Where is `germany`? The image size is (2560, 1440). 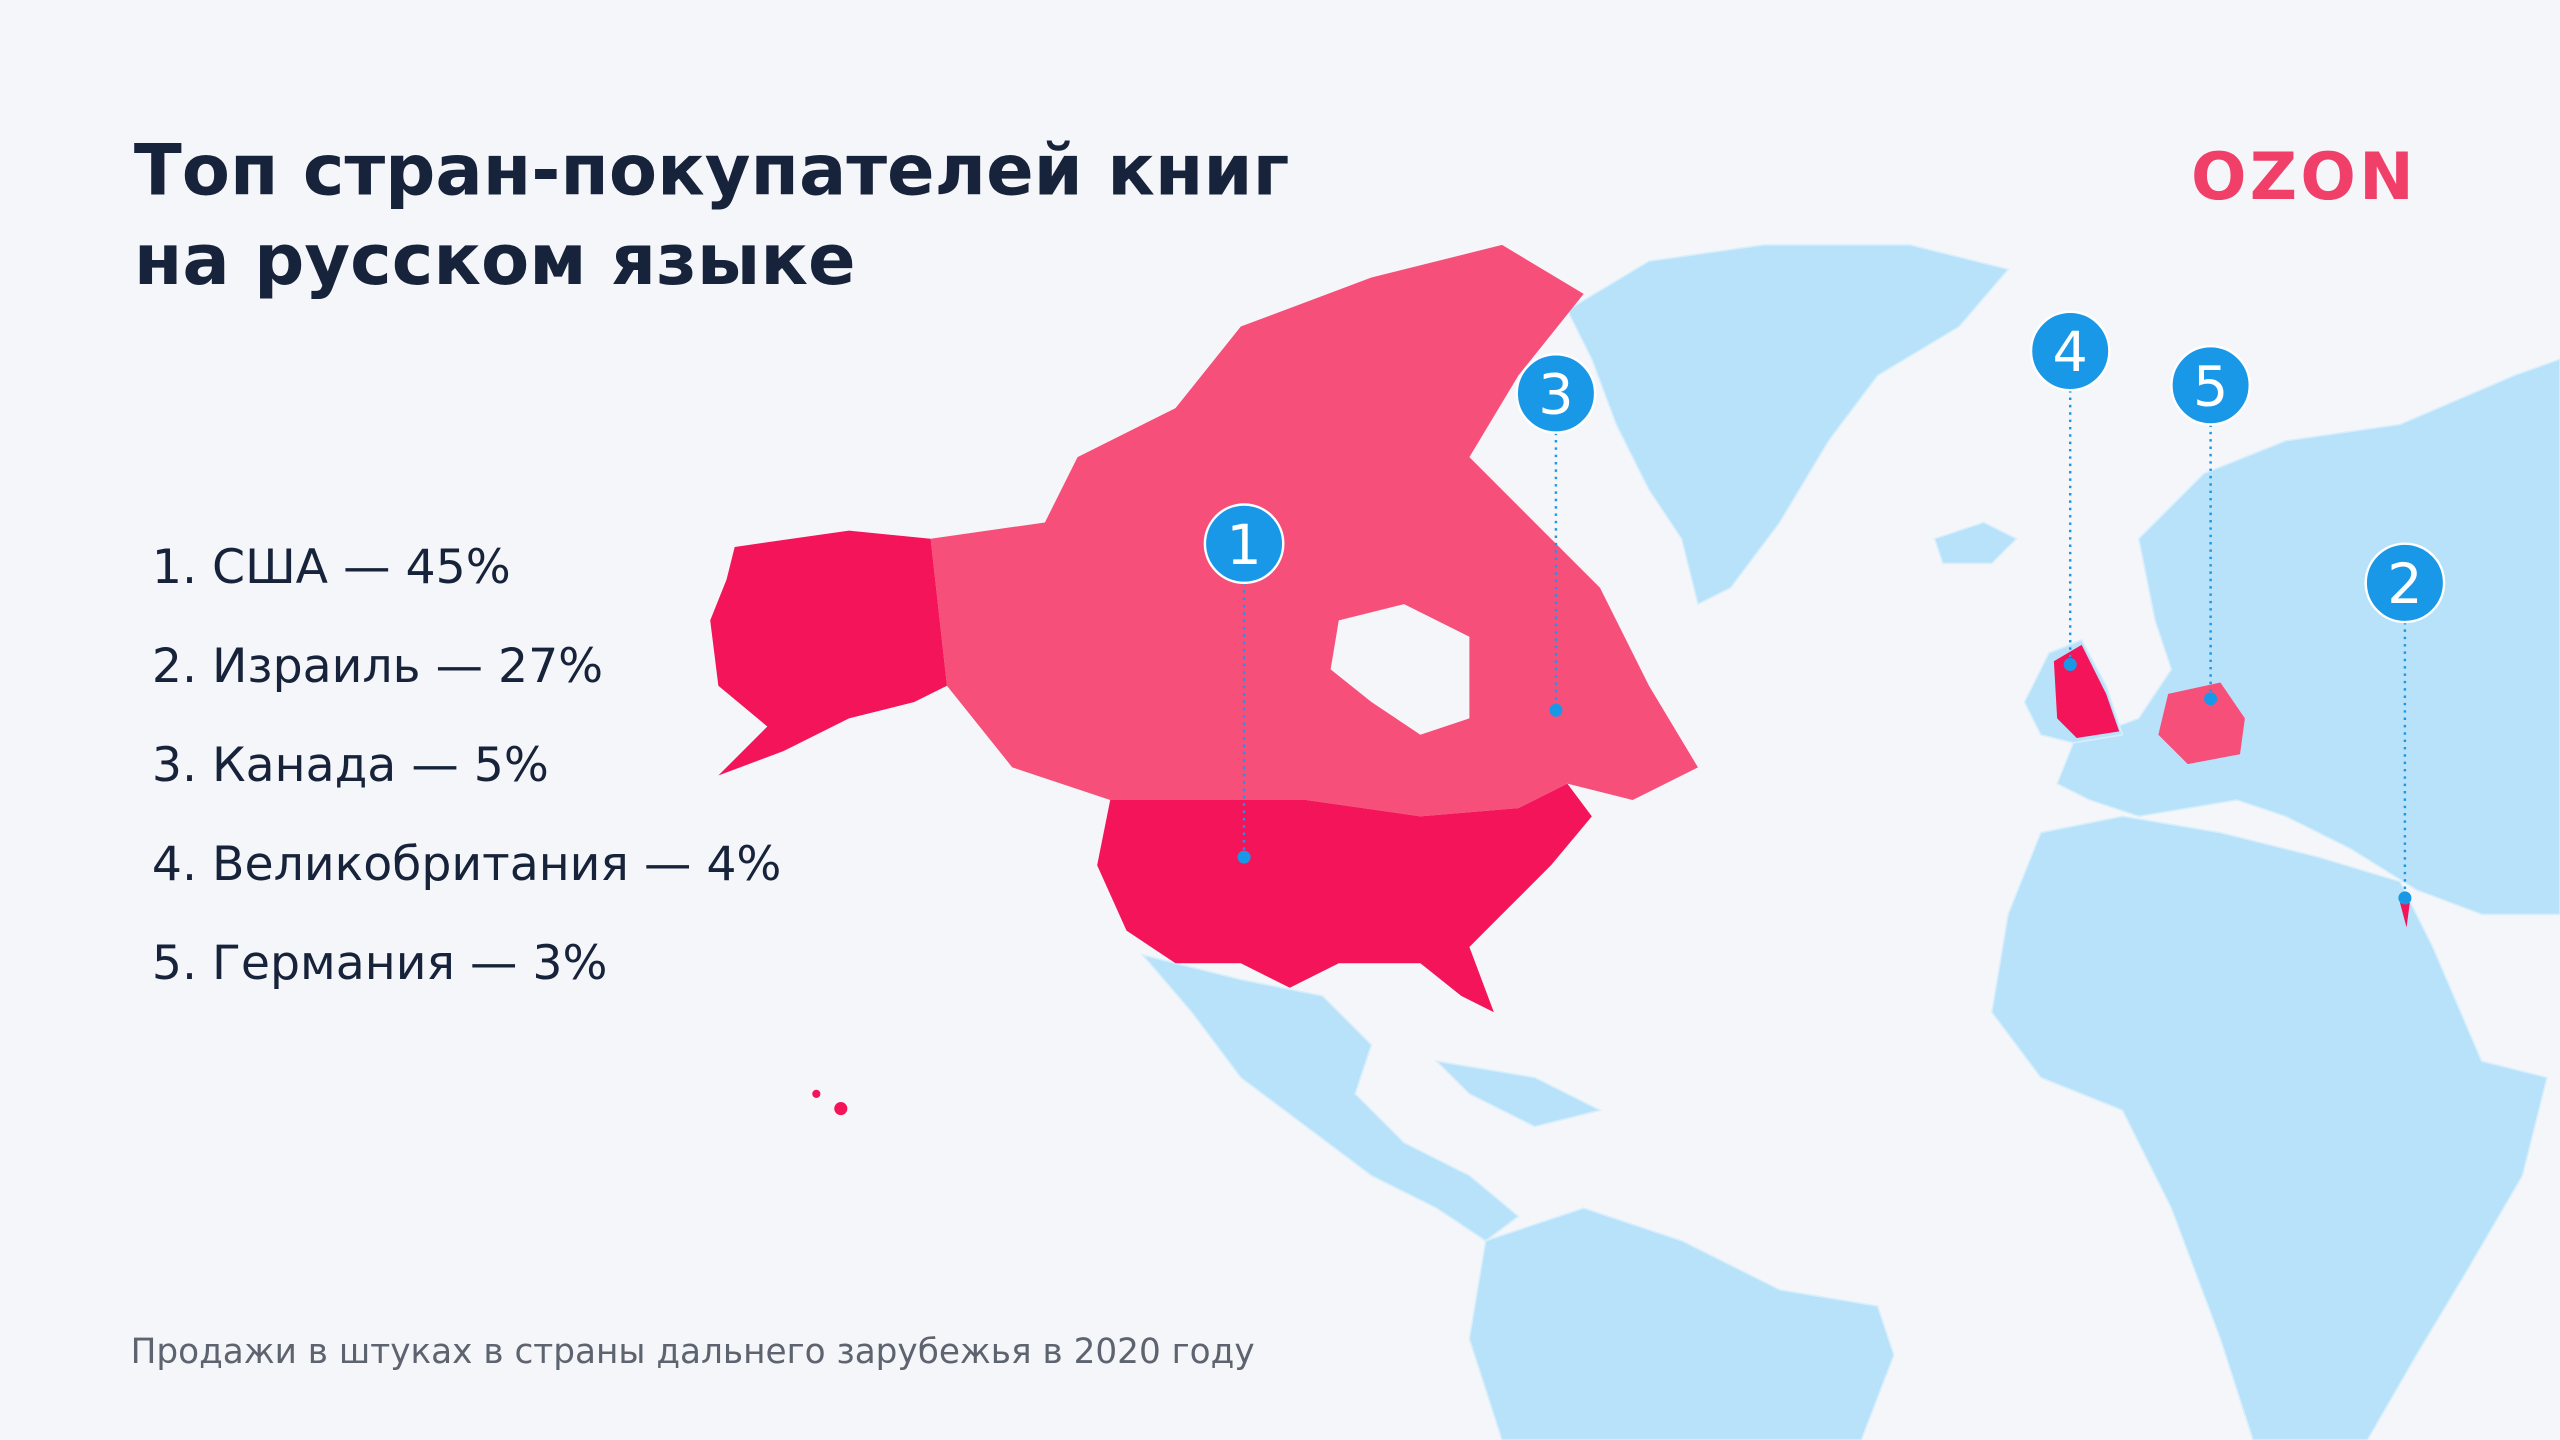 germany is located at coordinates (2201, 723).